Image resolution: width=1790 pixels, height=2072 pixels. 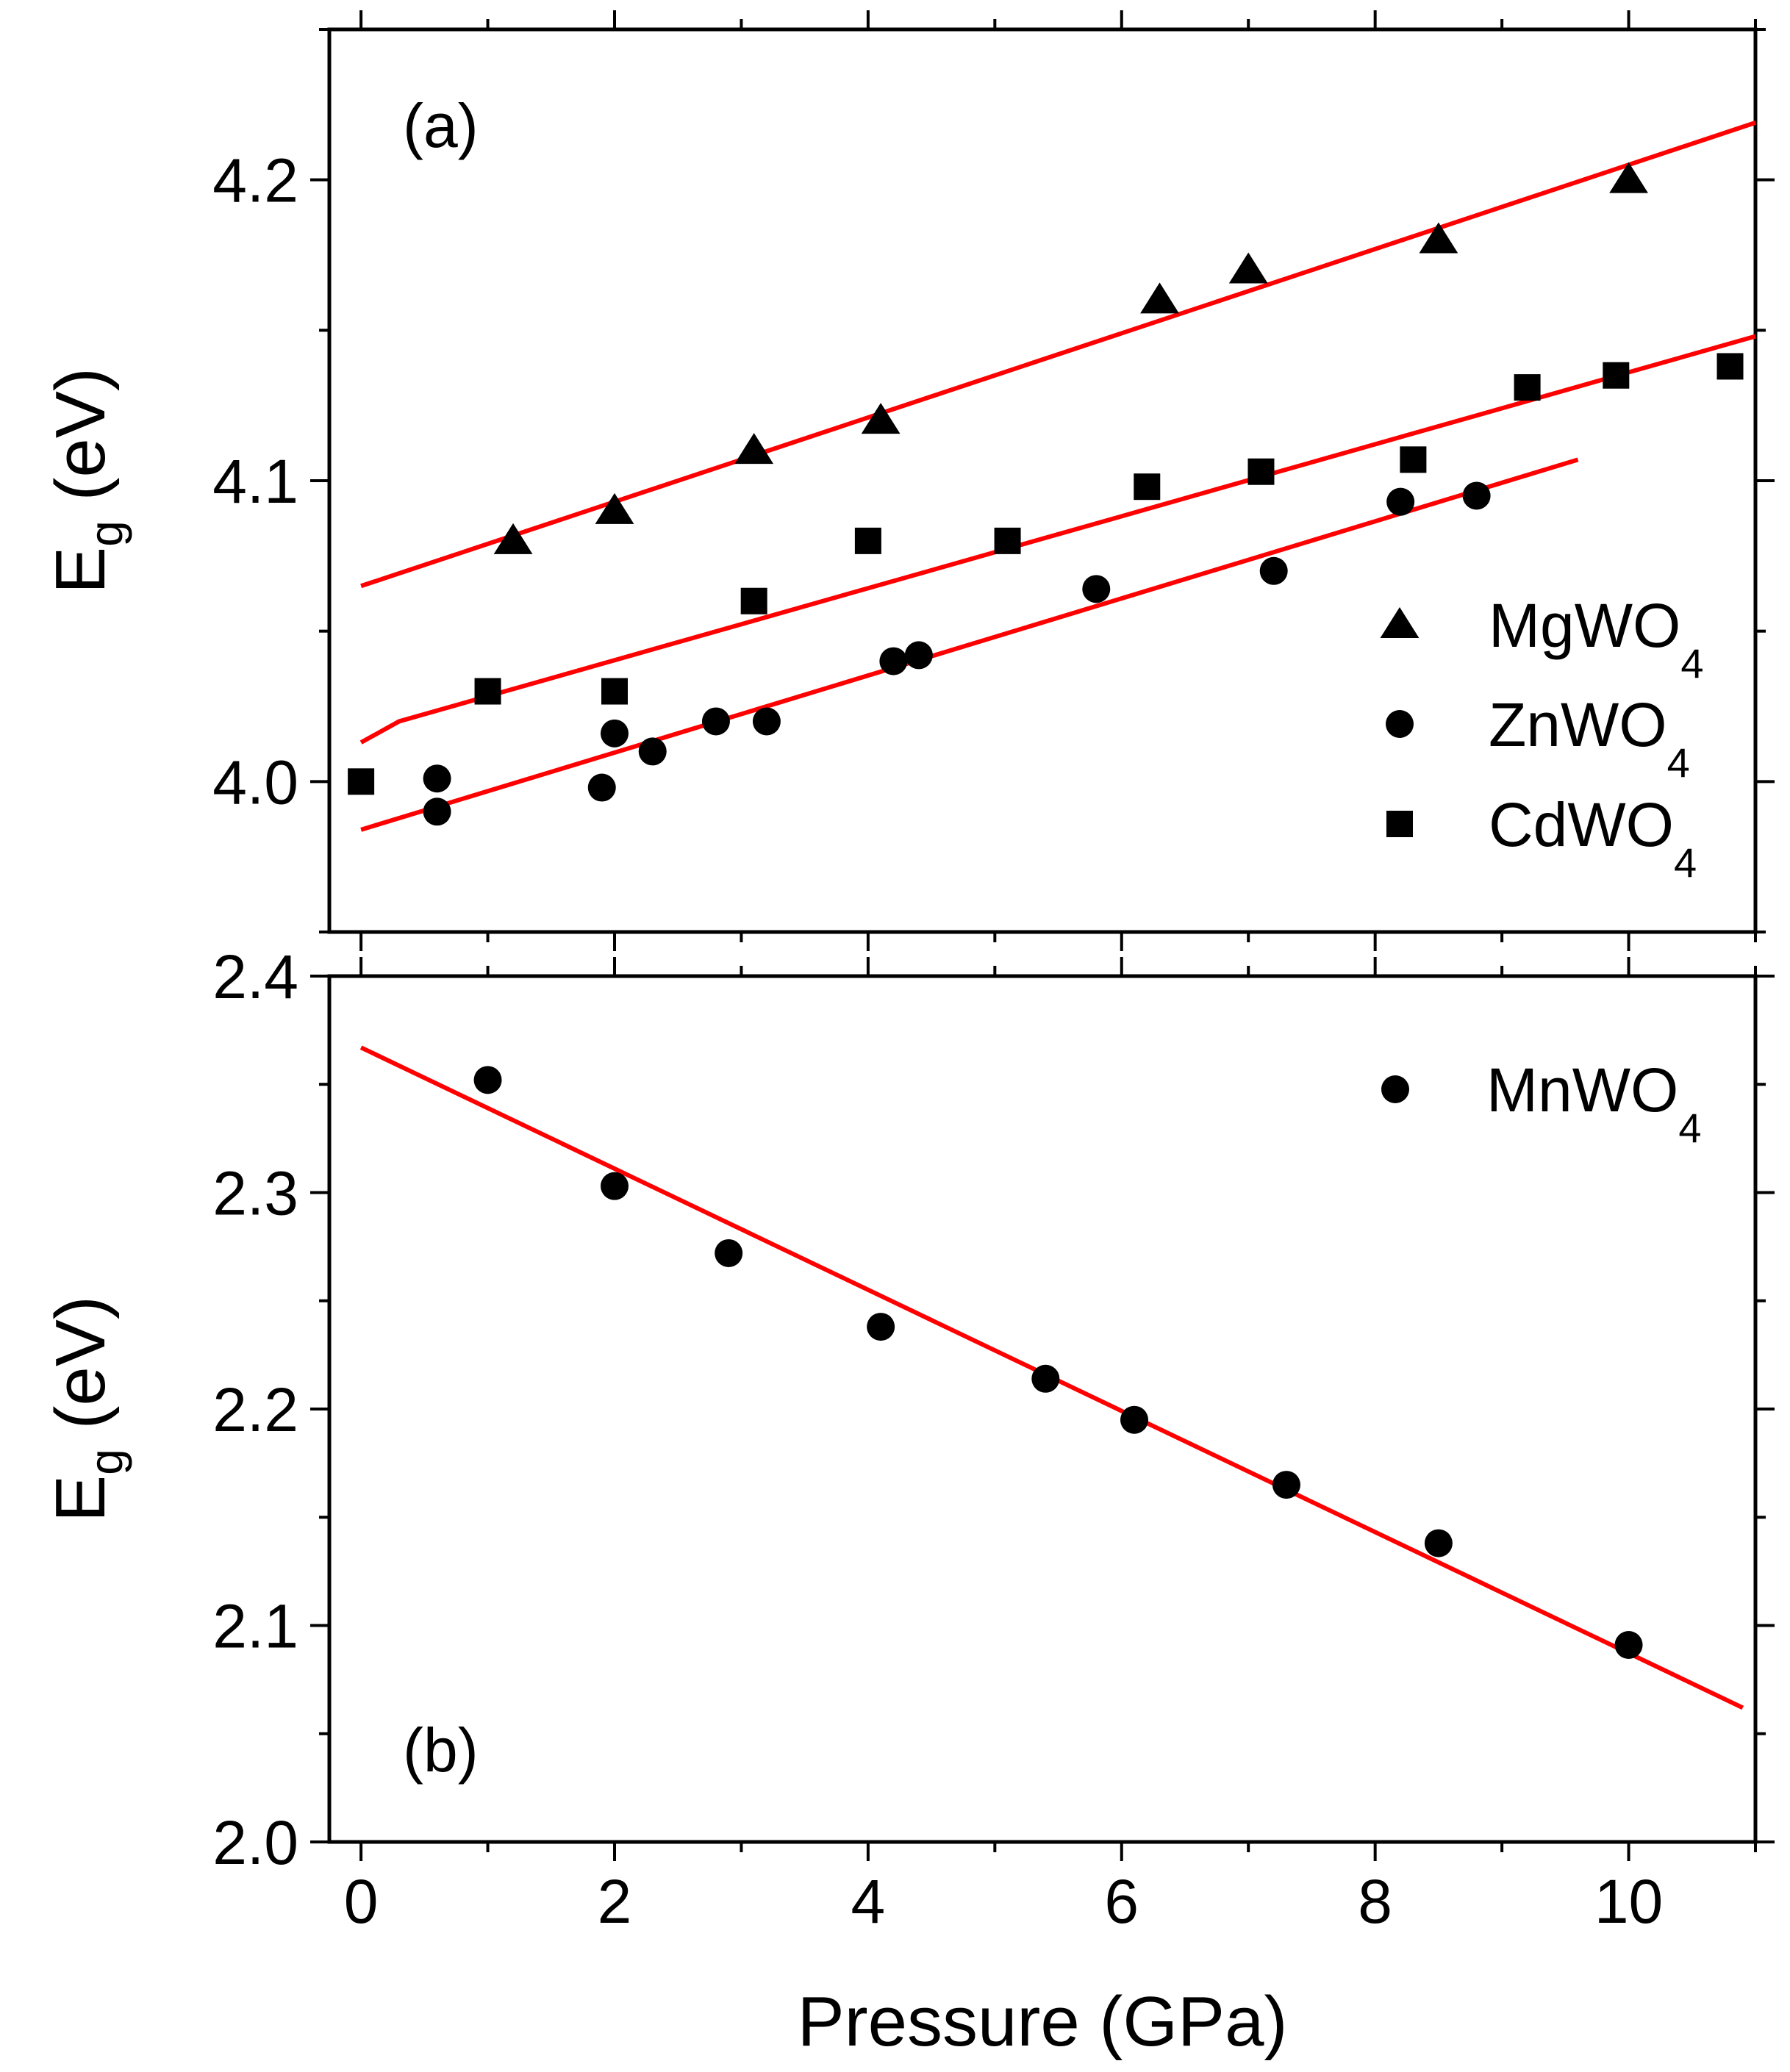 I want to click on x-tick-label: 10, so click(x=1628, y=1902).